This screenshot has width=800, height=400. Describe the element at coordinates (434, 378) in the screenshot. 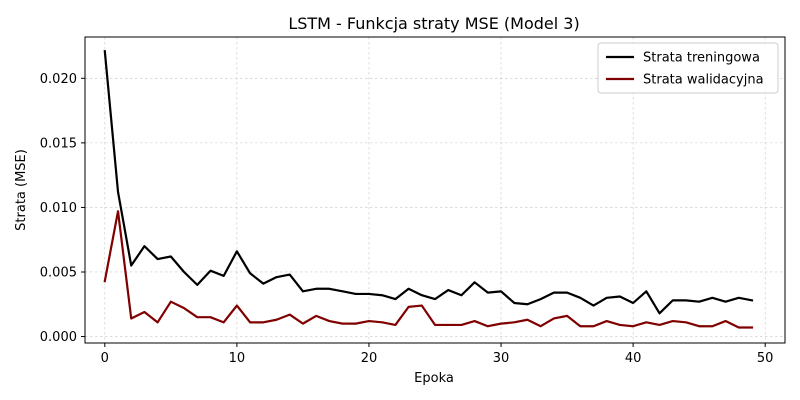

I see `x-axis-title: Epoka` at that location.